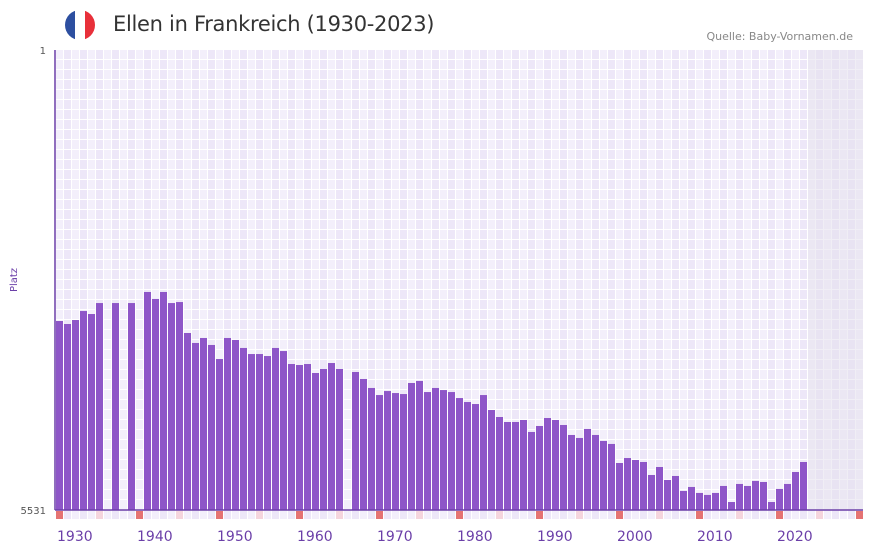 Image resolution: width=873 pixels, height=552 pixels. What do you see at coordinates (715, 501) in the screenshot?
I see `bar-2012` at bounding box center [715, 501].